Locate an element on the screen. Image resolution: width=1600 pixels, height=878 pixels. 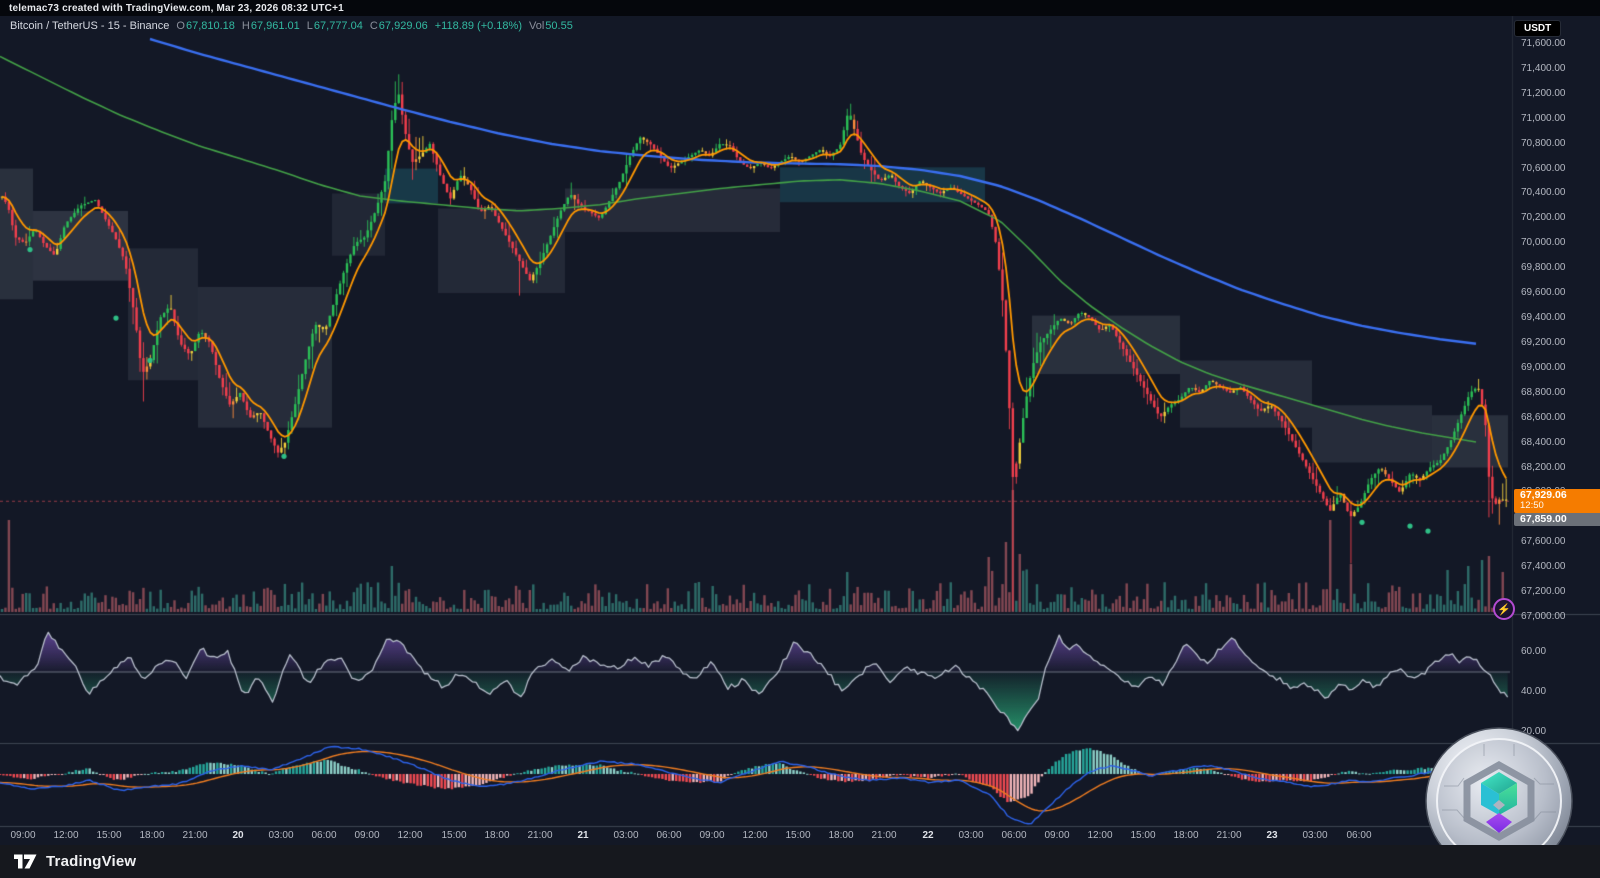
volume-label: Vol is located at coordinates (536, 26).